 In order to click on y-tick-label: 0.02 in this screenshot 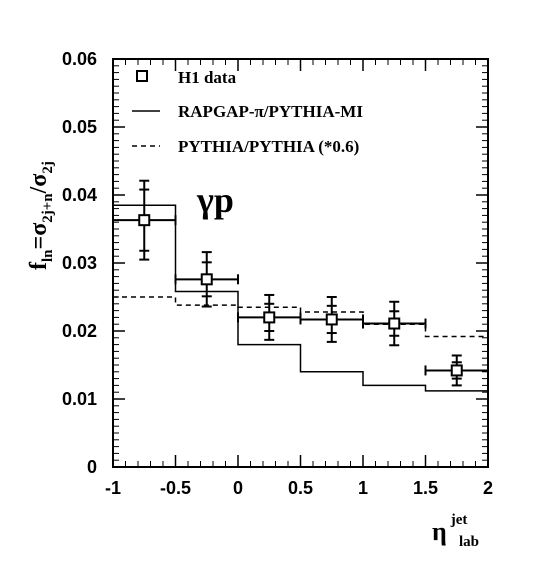, I will do `click(79, 331)`.